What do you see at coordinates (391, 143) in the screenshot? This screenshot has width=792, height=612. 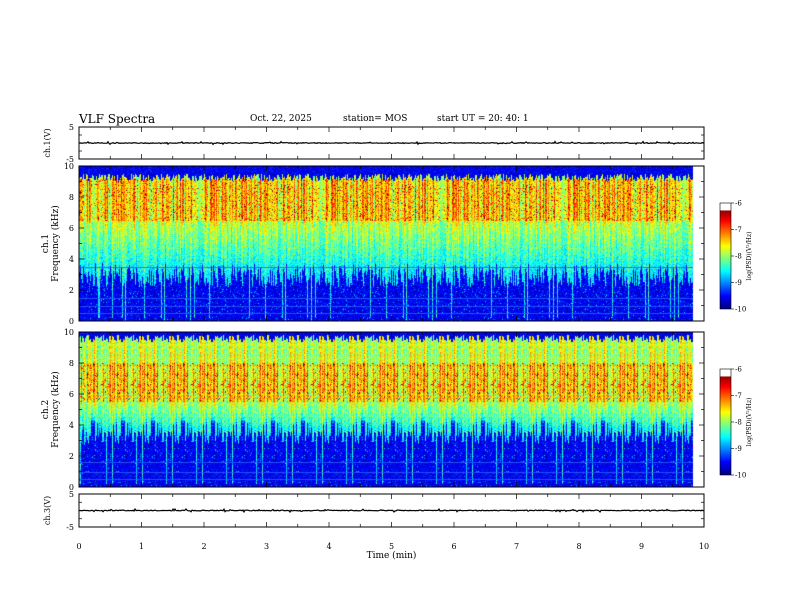 I see `signal-trace-ch1` at bounding box center [391, 143].